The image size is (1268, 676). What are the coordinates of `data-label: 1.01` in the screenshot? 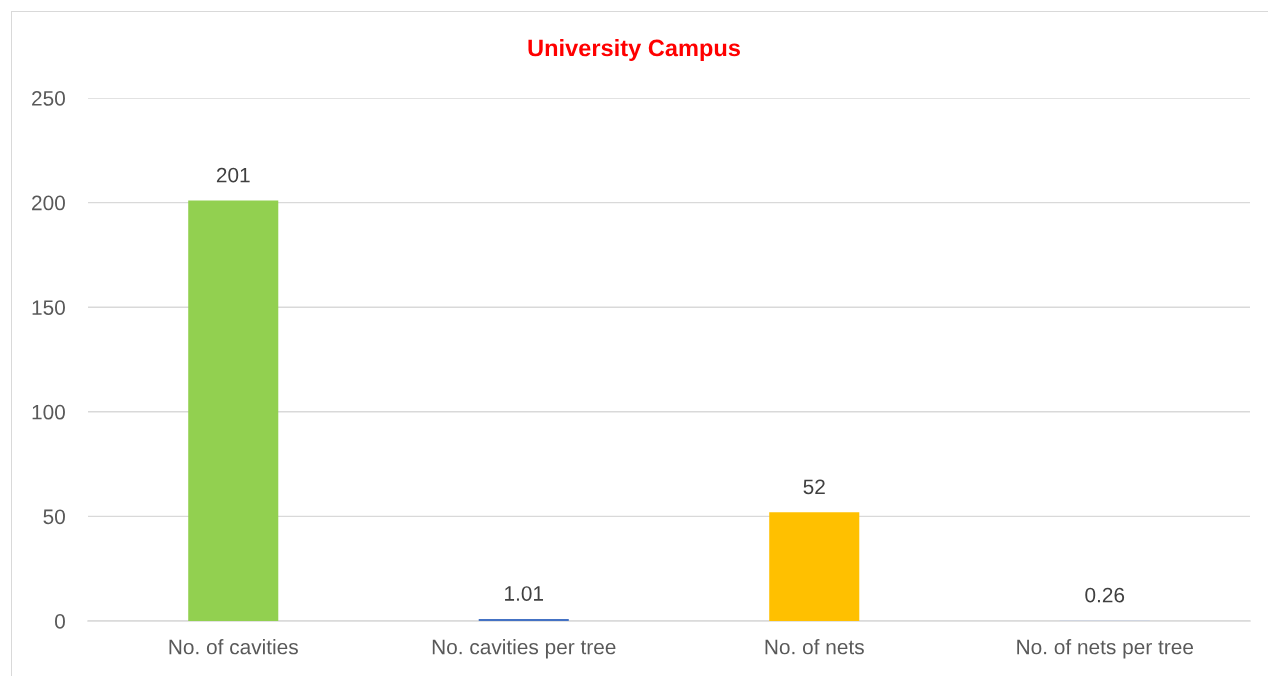 It's located at (524, 593).